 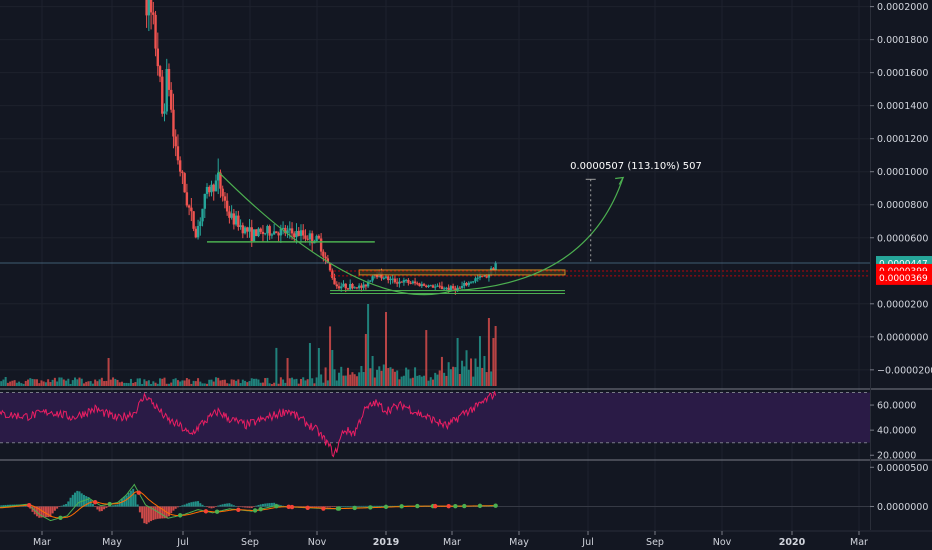 I want to click on volume-bars, so click(x=248, y=345).